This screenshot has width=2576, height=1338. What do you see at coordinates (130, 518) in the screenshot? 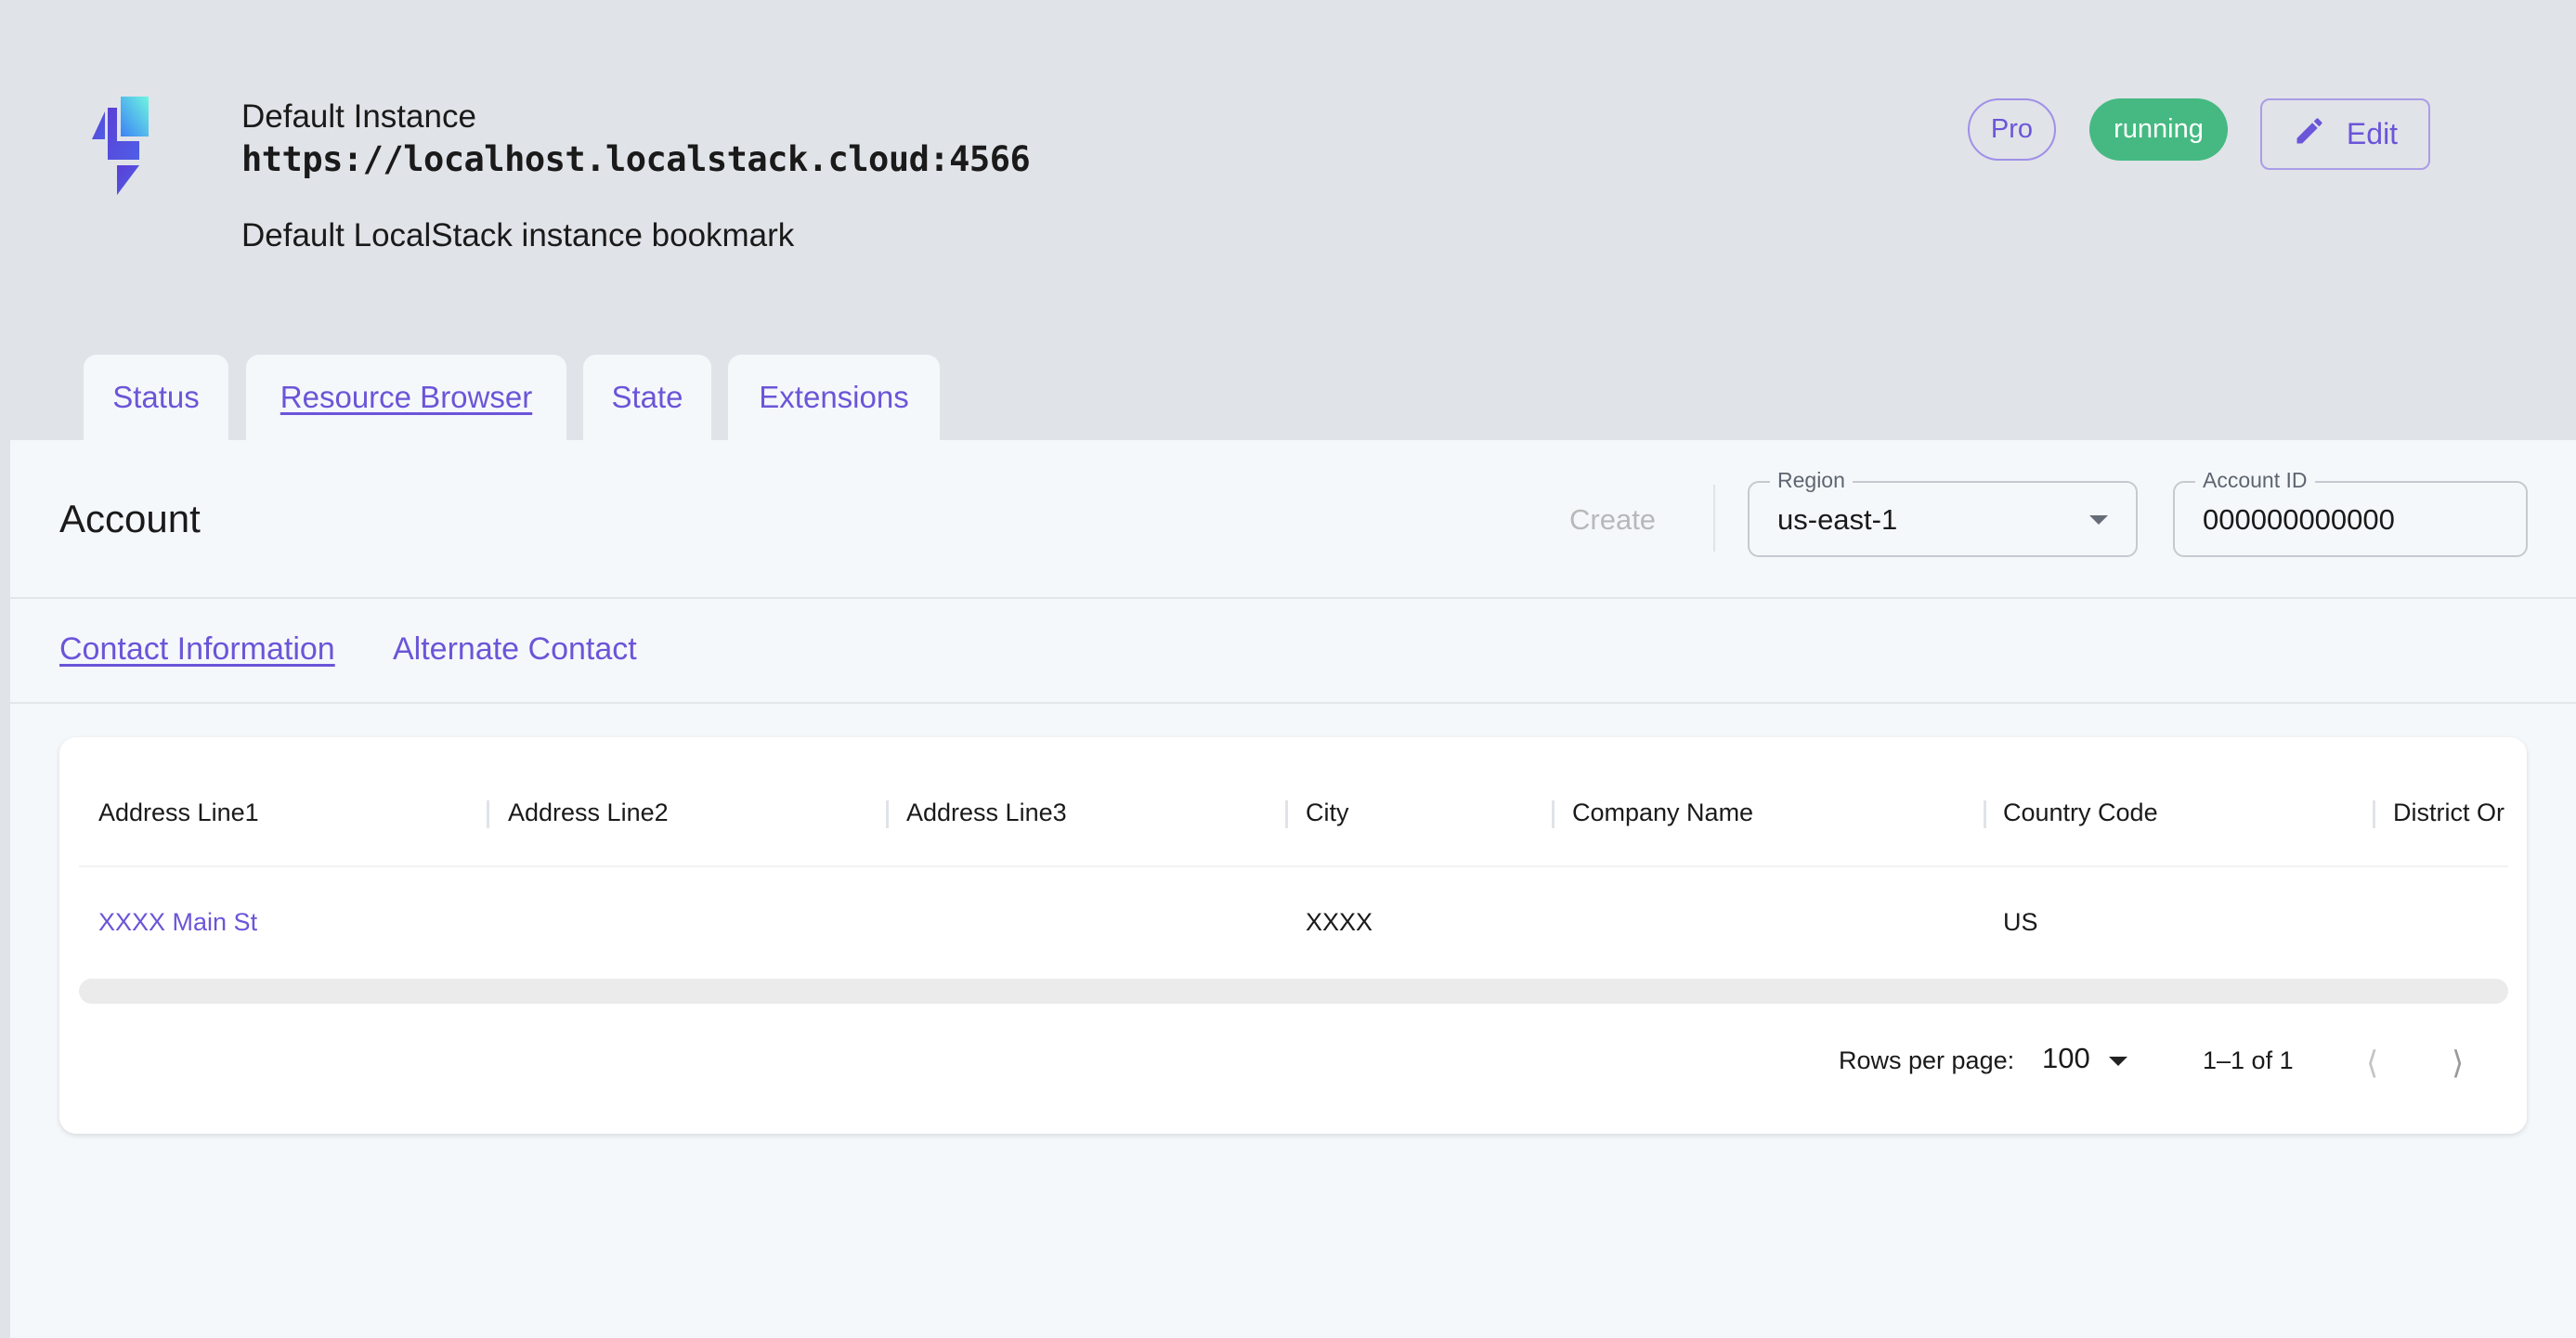
I see `page-title: Account` at bounding box center [130, 518].